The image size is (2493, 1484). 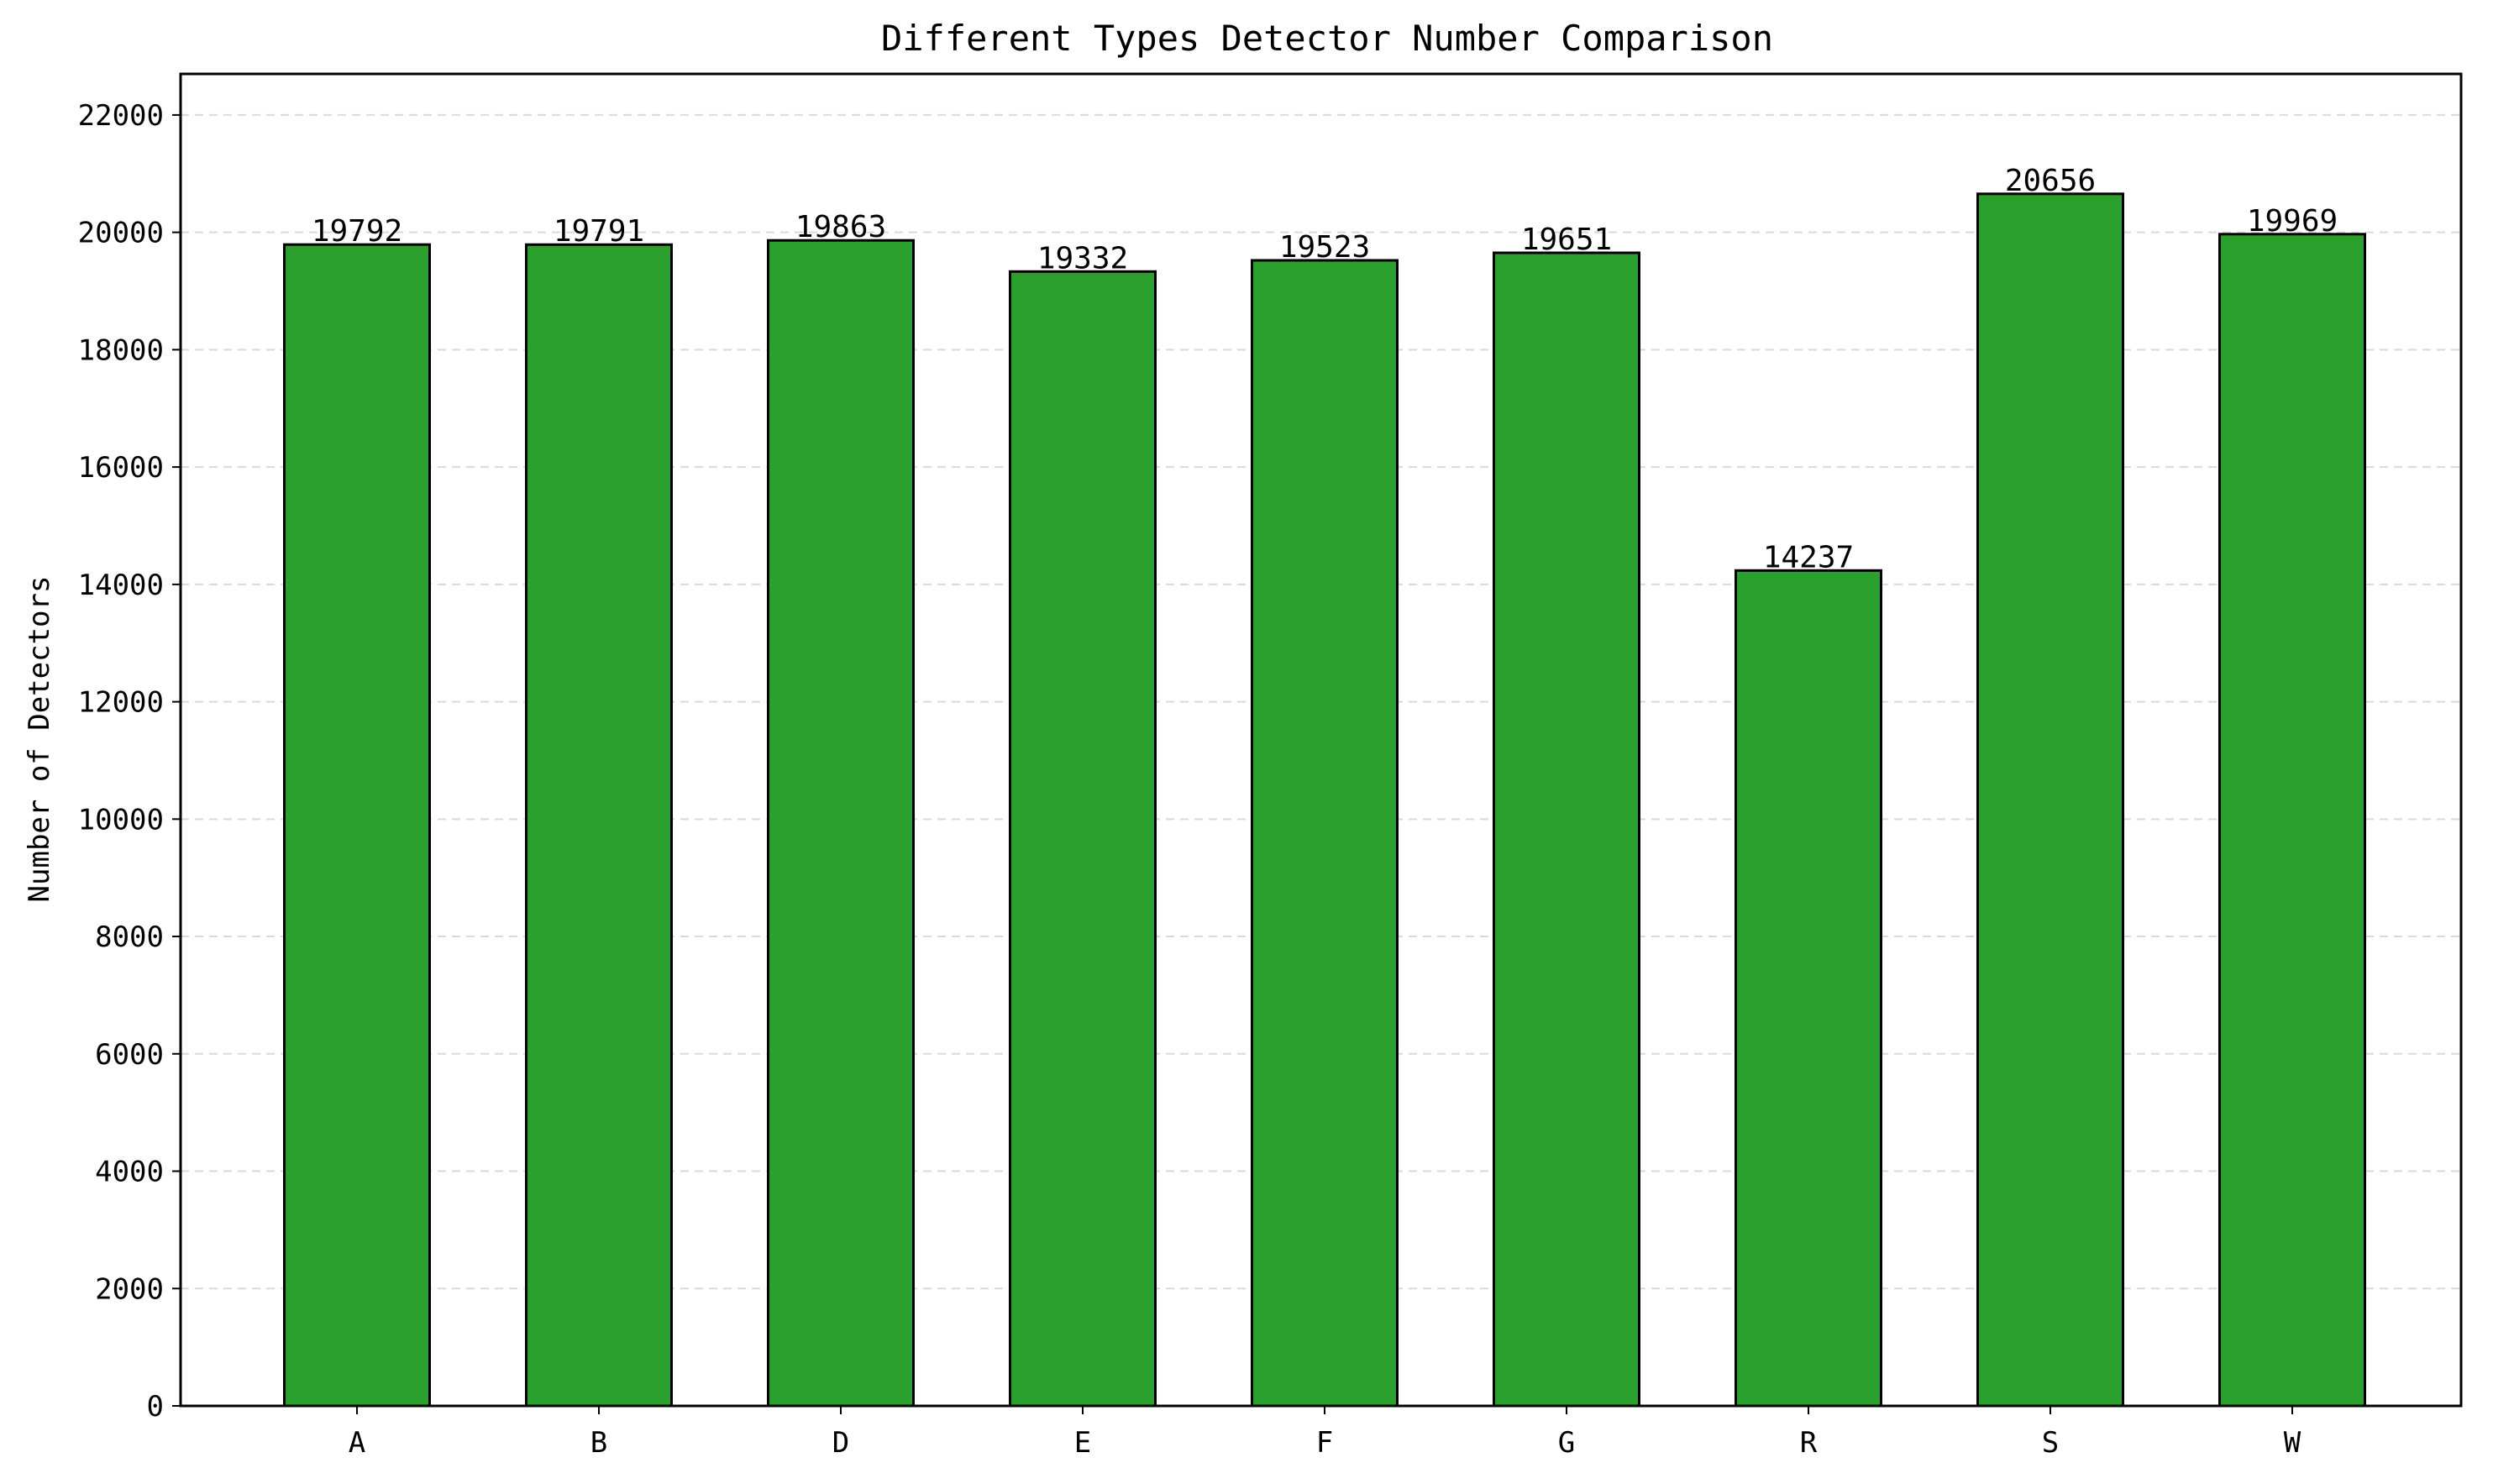 I want to click on x-tick-label: R, so click(x=1809, y=1443).